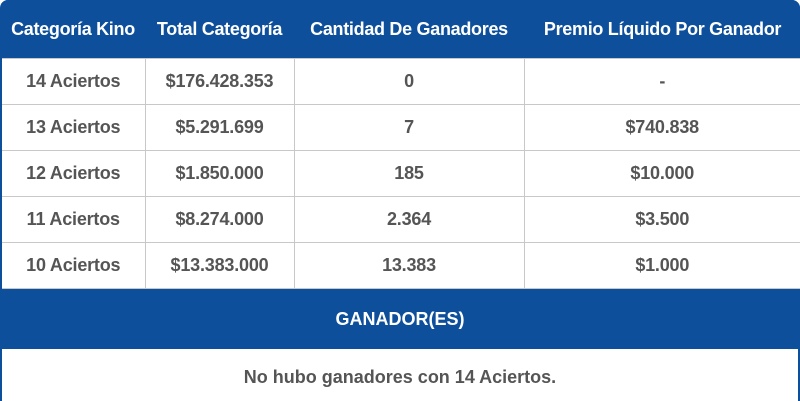 This screenshot has width=800, height=401. I want to click on cell-cantidad: 7, so click(409, 127).